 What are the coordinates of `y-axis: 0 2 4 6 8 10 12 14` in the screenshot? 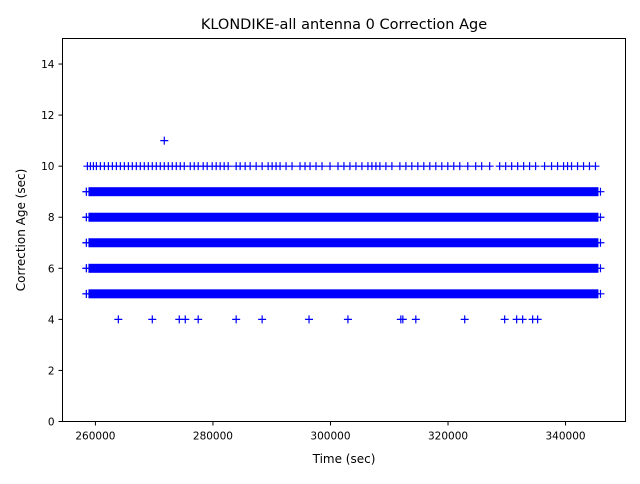 It's located at (52, 244).